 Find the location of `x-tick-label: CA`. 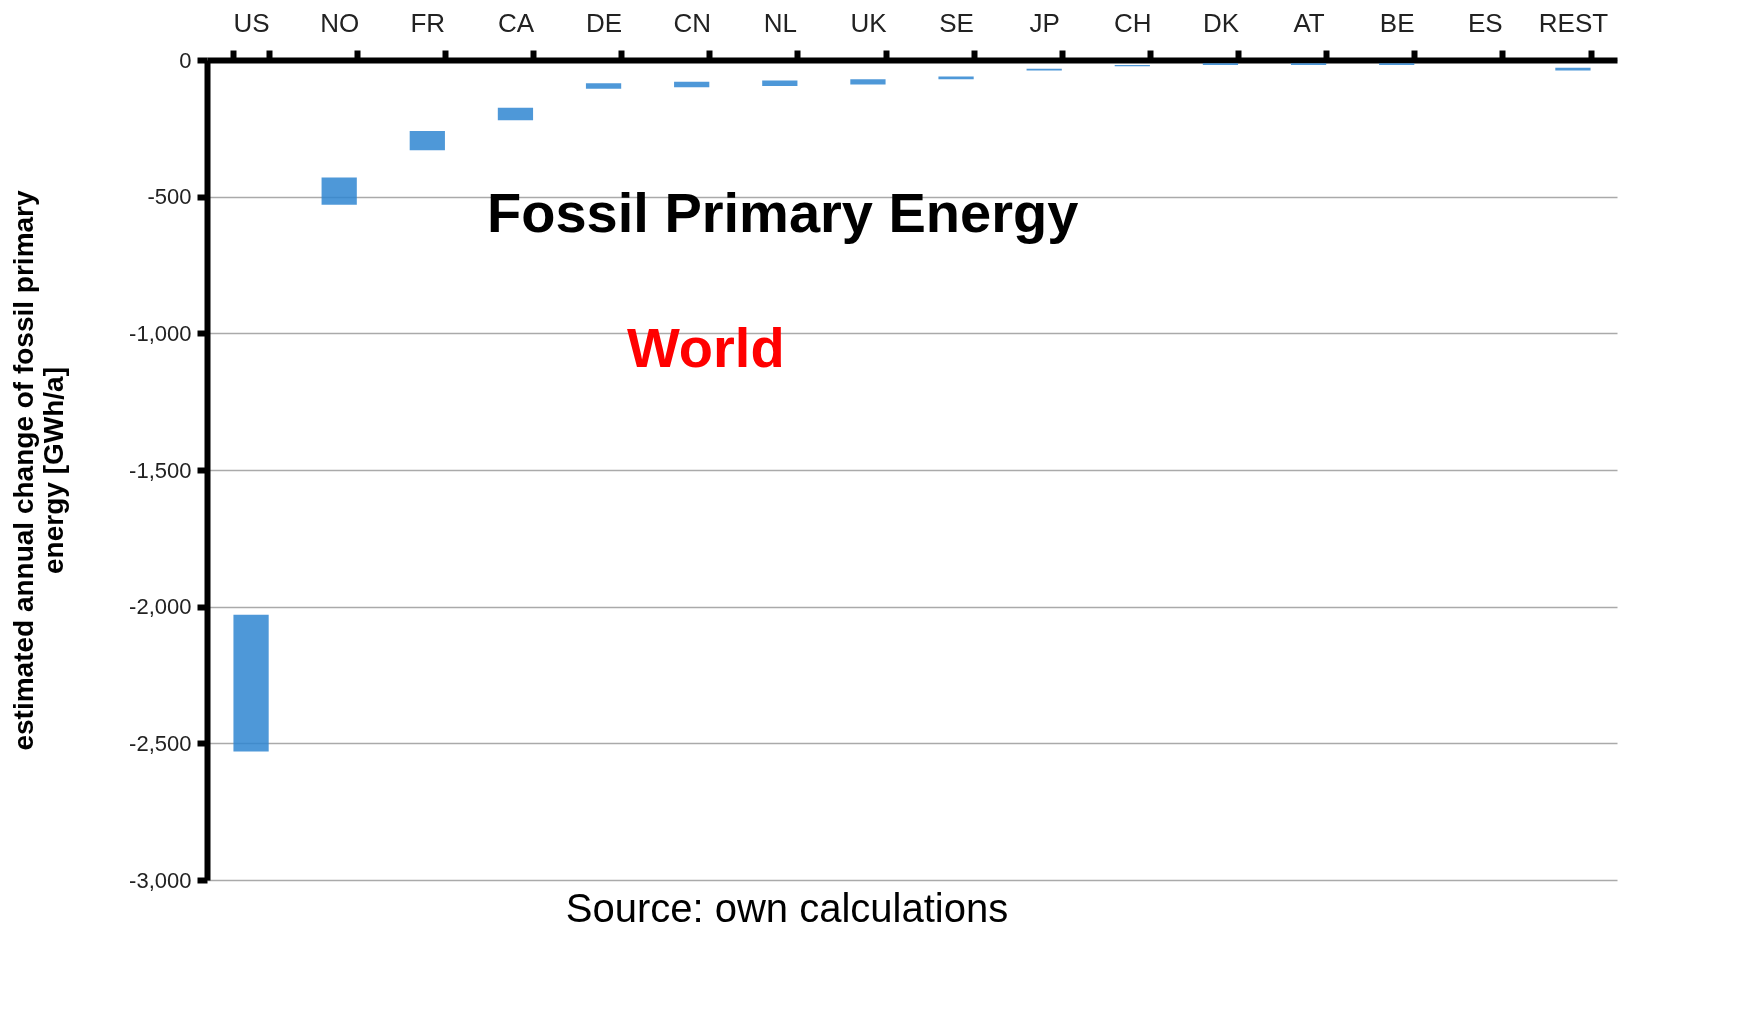

x-tick-label: CA is located at coordinates (516, 22).